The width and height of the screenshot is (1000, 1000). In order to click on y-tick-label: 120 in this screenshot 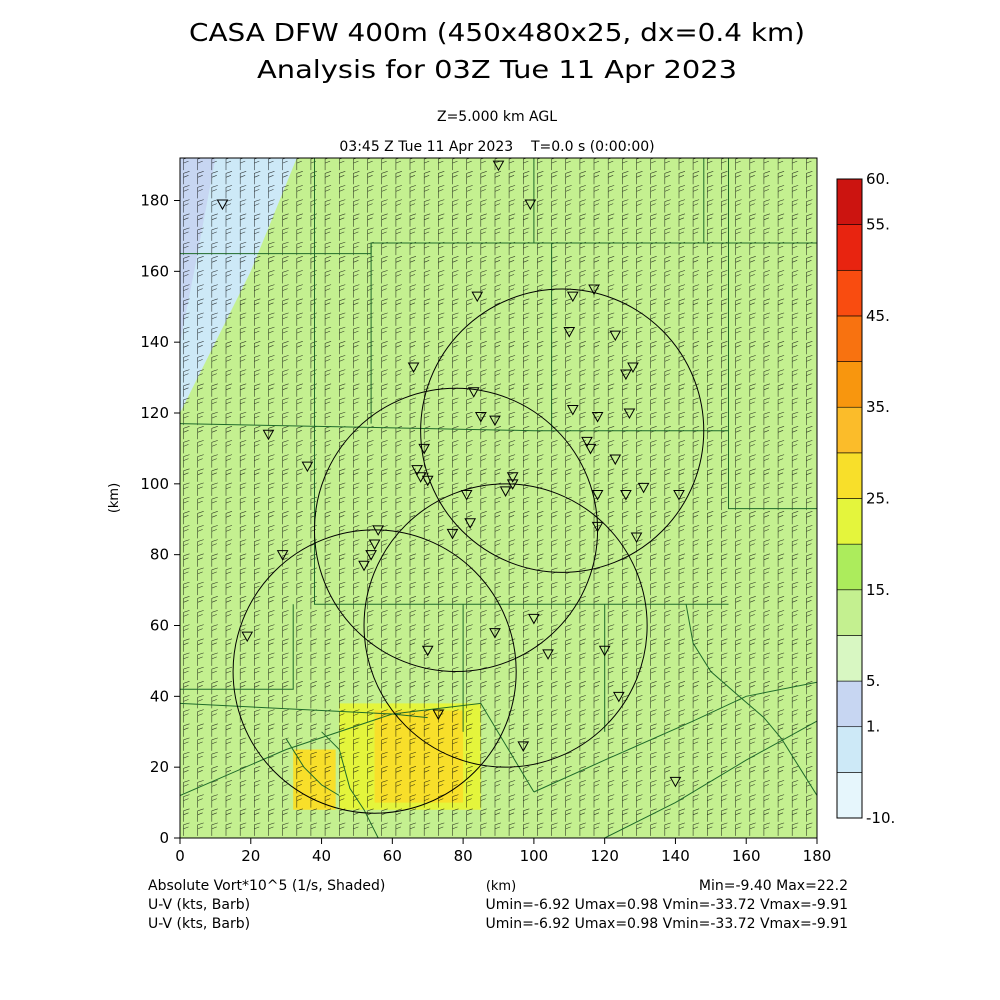, I will do `click(154, 413)`.